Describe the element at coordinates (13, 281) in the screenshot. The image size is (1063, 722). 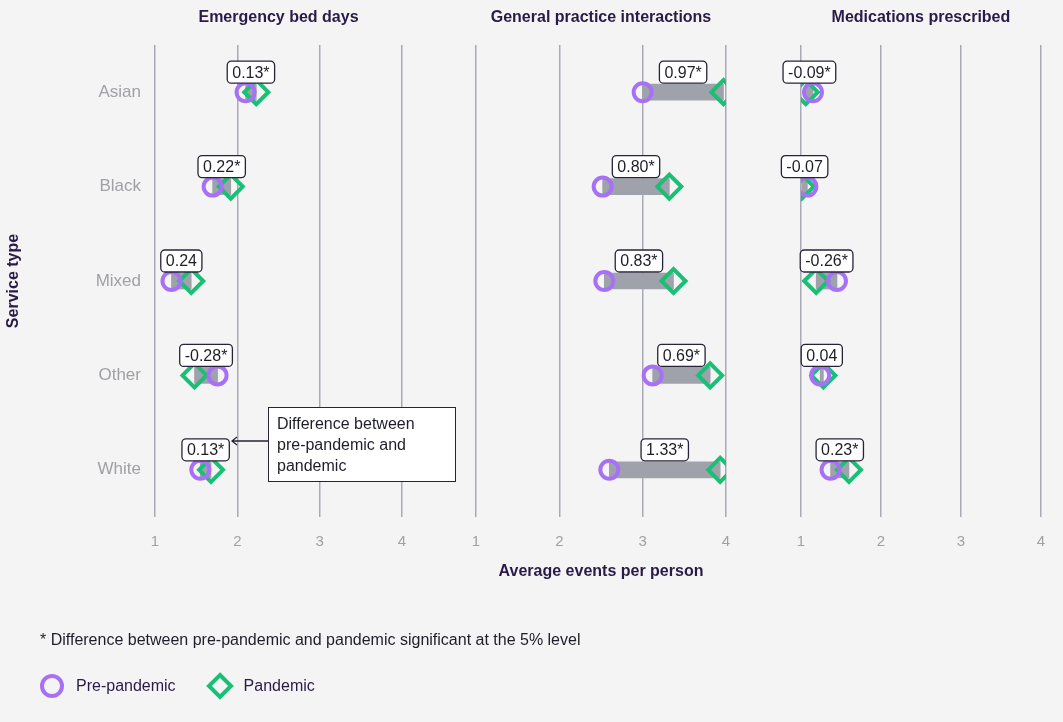
I see `y-axis-title: Service type` at that location.